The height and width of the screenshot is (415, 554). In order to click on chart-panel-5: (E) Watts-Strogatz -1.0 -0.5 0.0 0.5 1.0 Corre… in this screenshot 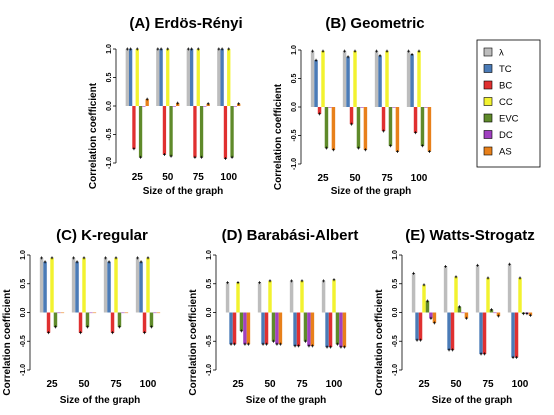, I will do `click(454, 316)`.